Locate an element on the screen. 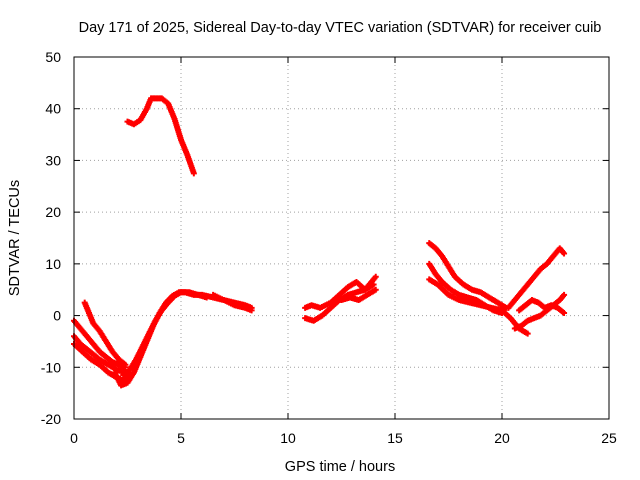  y-tick-label: 0 is located at coordinates (57, 316).